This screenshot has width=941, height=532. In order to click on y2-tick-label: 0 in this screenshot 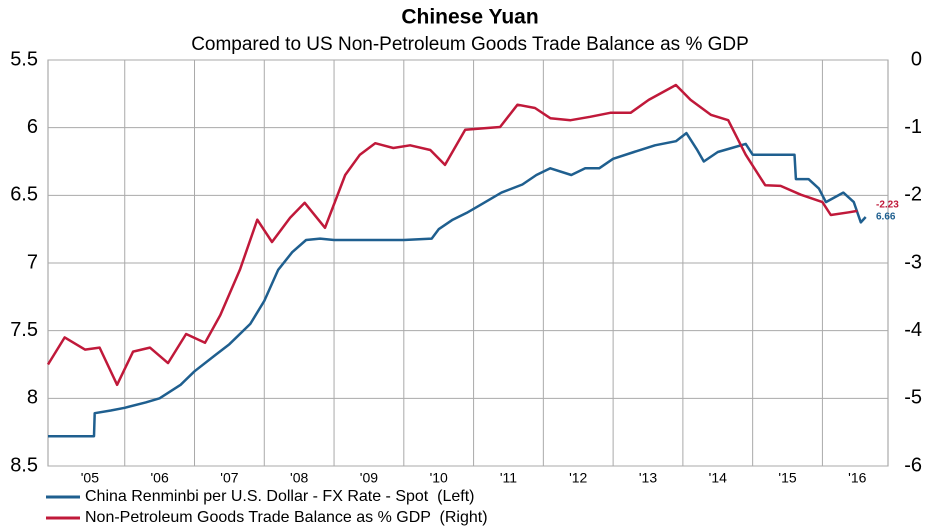, I will do `click(916, 59)`.